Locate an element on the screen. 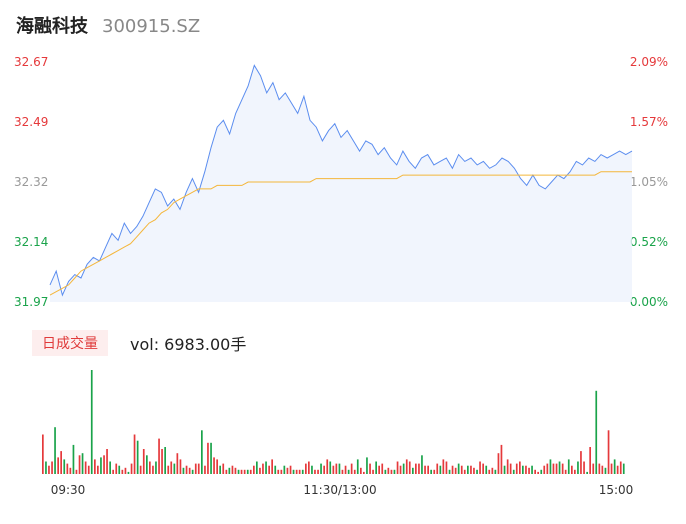 The height and width of the screenshot is (524, 686). y-label-right: 1.57% is located at coordinates (649, 122).